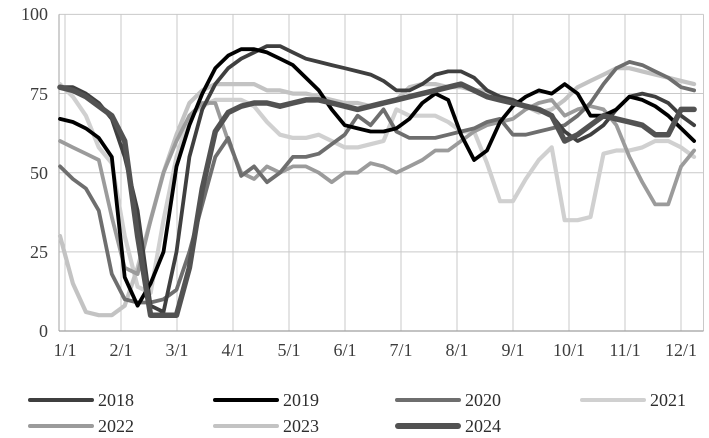 The image size is (709, 438). I want to click on legend-item-2023: 2023, so click(266, 426).